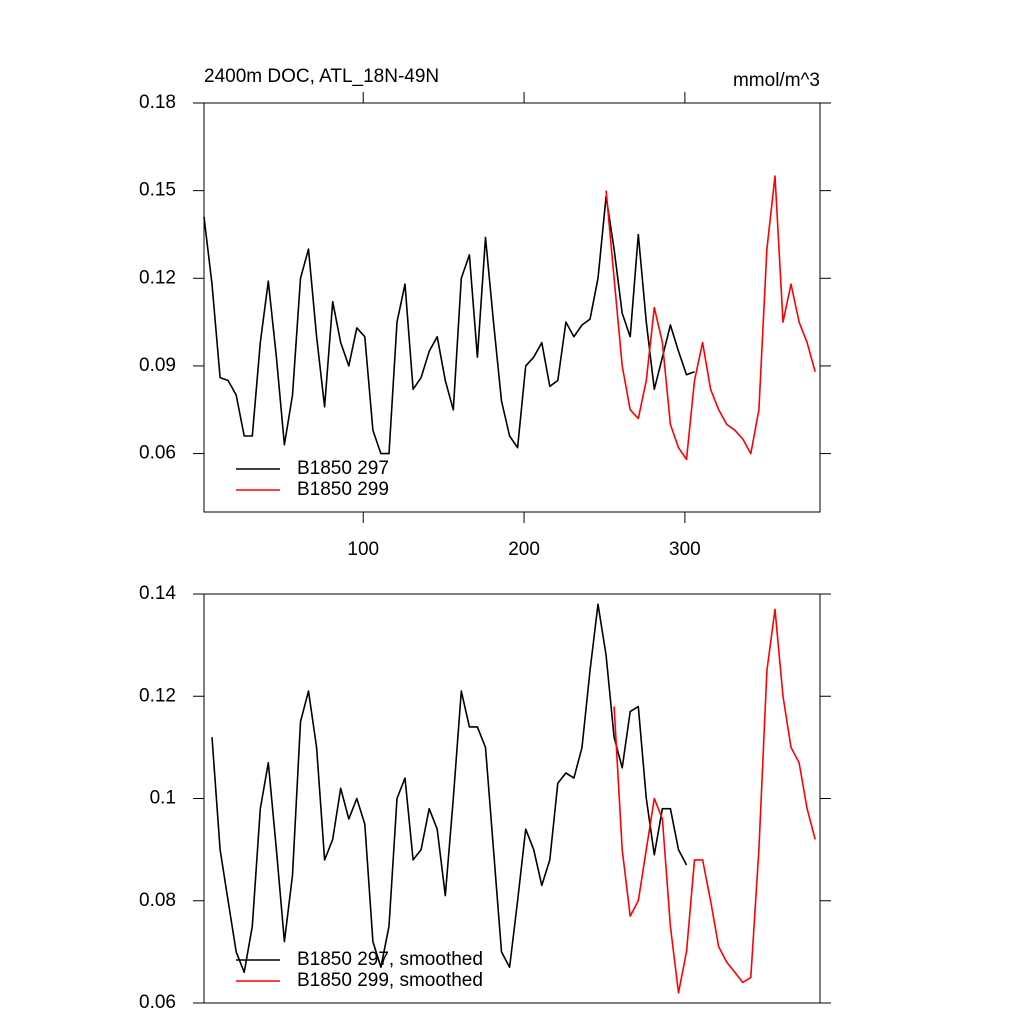 The image size is (1024, 1024). What do you see at coordinates (390, 980) in the screenshot?
I see `legend-label: B1850 299, smoothed` at bounding box center [390, 980].